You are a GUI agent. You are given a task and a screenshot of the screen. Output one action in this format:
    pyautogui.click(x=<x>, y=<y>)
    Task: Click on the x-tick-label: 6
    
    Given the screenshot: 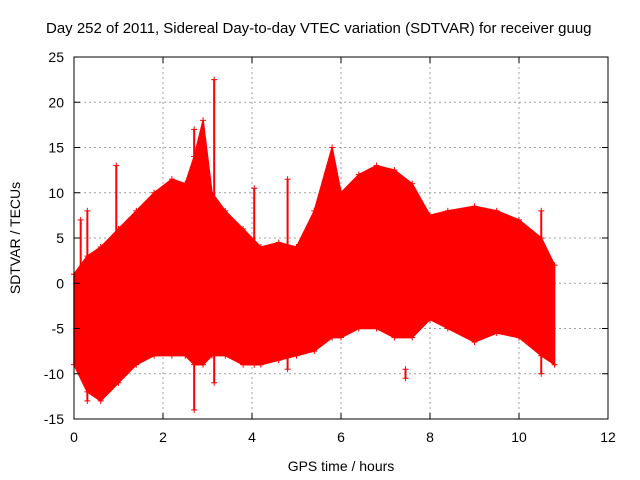 What is the action you would take?
    pyautogui.click(x=341, y=437)
    